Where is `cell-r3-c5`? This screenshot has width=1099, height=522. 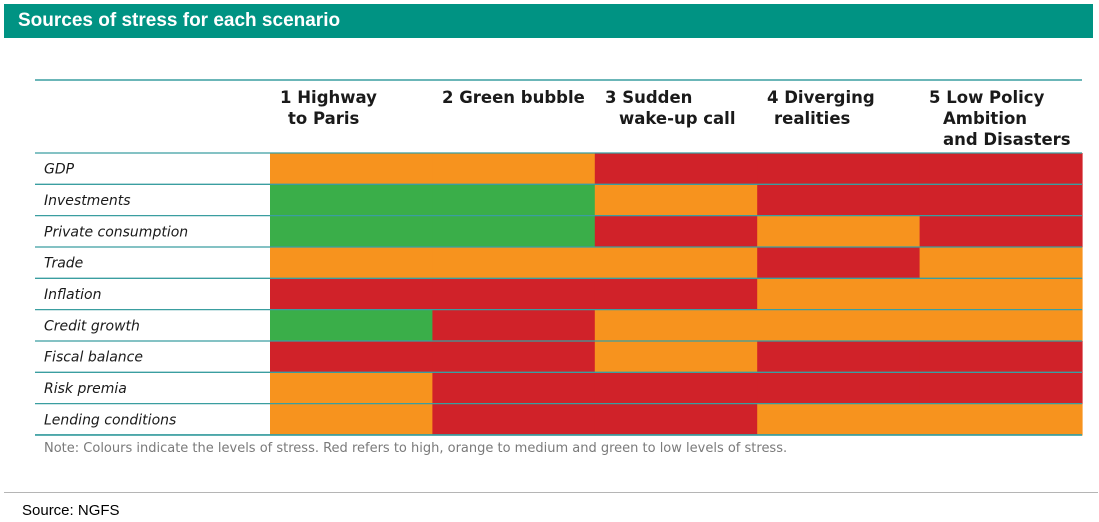
cell-r3-c5 is located at coordinates (1001, 231).